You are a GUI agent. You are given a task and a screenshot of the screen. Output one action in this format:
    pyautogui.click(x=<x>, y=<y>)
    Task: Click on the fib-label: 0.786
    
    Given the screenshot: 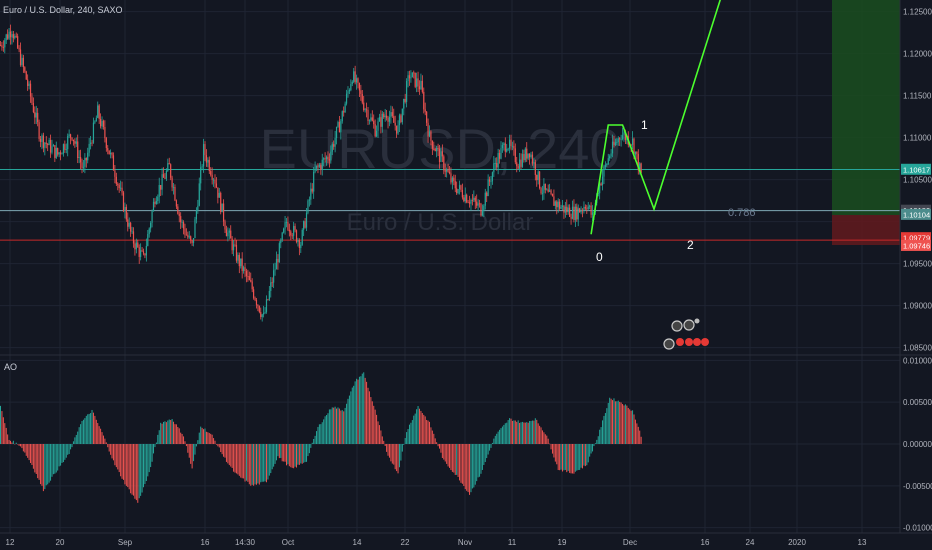 What is the action you would take?
    pyautogui.click(x=742, y=213)
    